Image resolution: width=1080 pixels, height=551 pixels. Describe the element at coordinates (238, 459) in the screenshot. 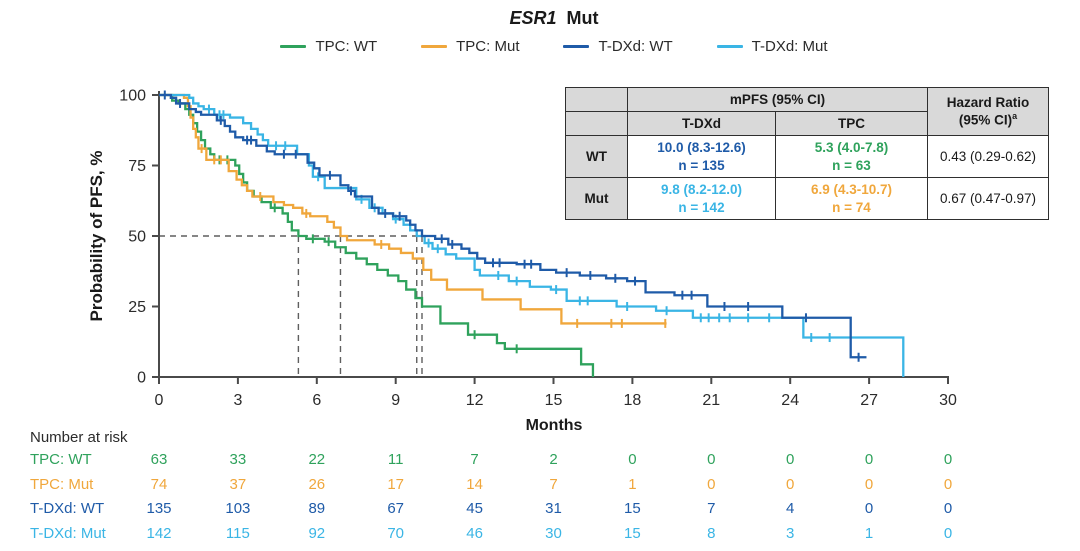

I see `risk-value: 33` at that location.